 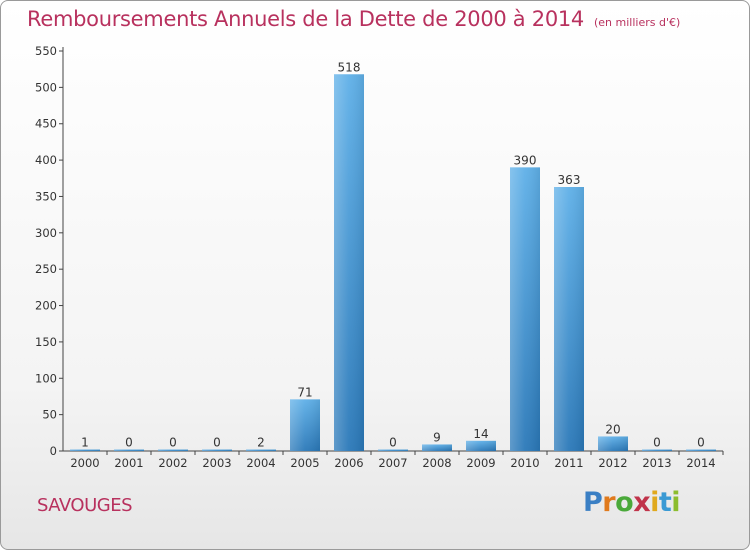 What do you see at coordinates (665, 502) in the screenshot?
I see `logo-letter-t: t` at bounding box center [665, 502].